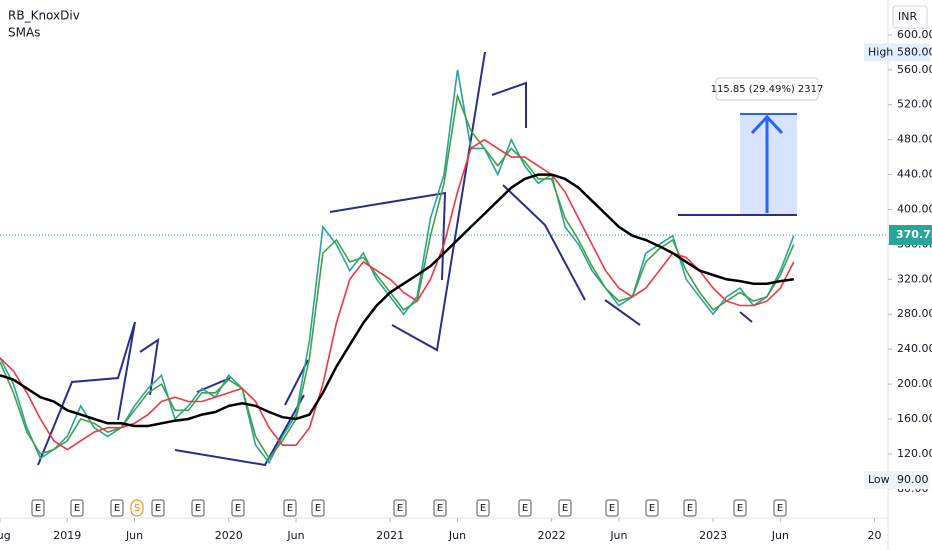  I want to click on y-tick-label: 560.00, so click(914, 69).